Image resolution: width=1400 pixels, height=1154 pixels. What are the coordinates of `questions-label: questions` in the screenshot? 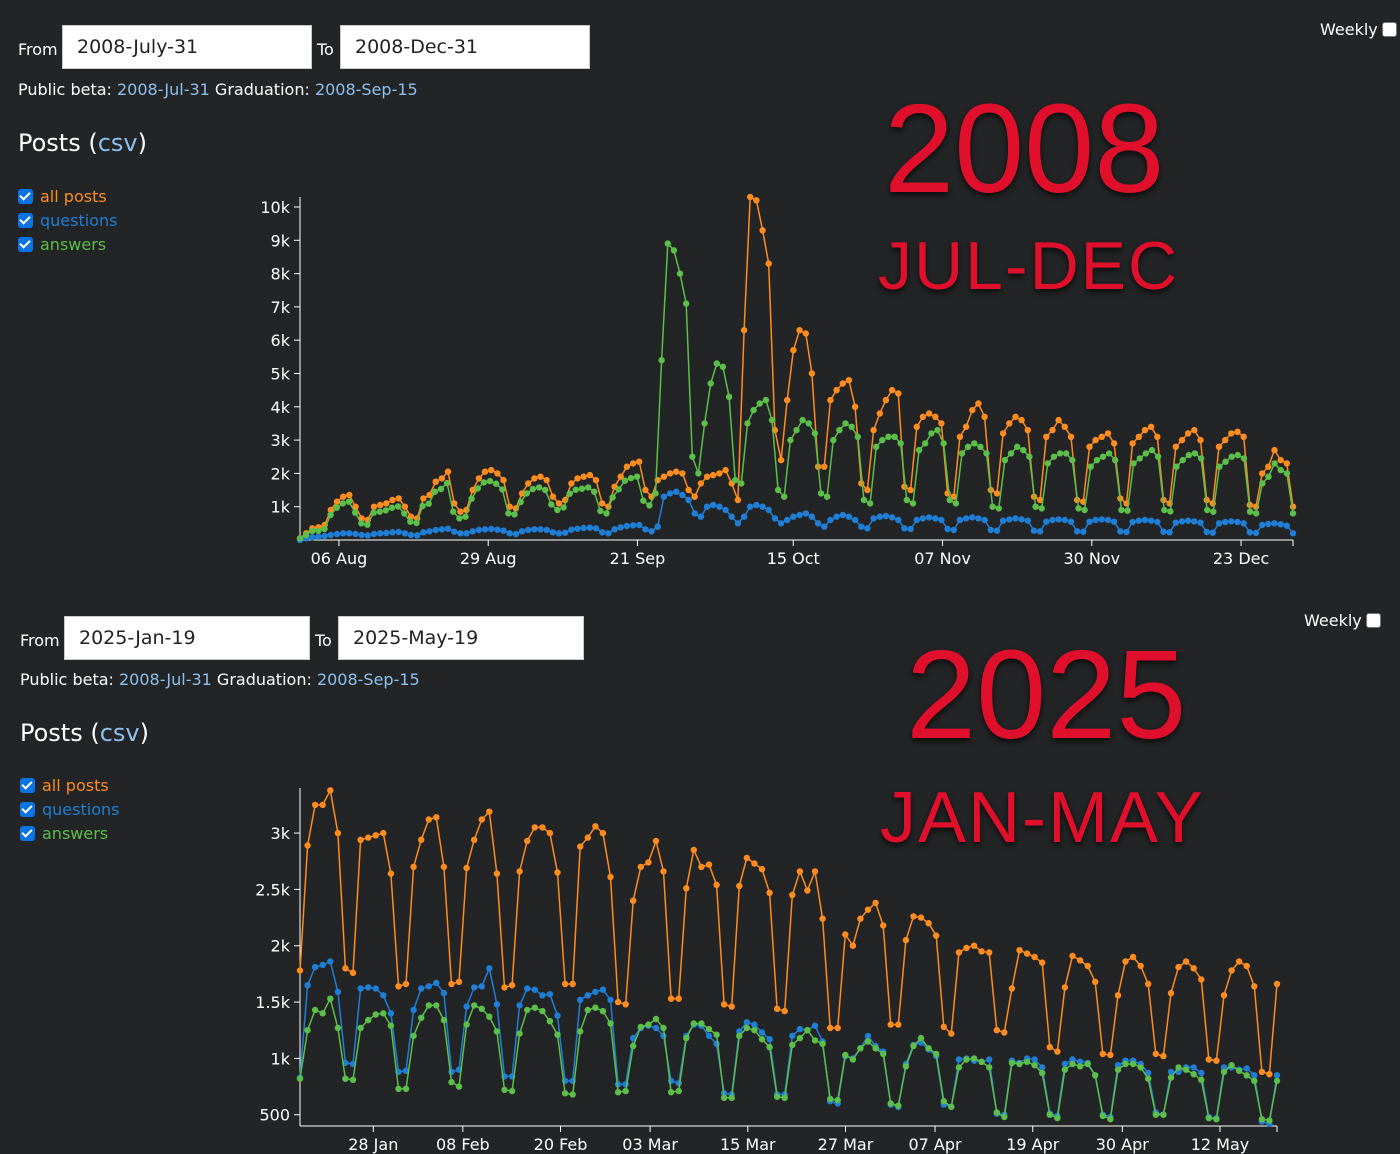 It's located at (79, 220).